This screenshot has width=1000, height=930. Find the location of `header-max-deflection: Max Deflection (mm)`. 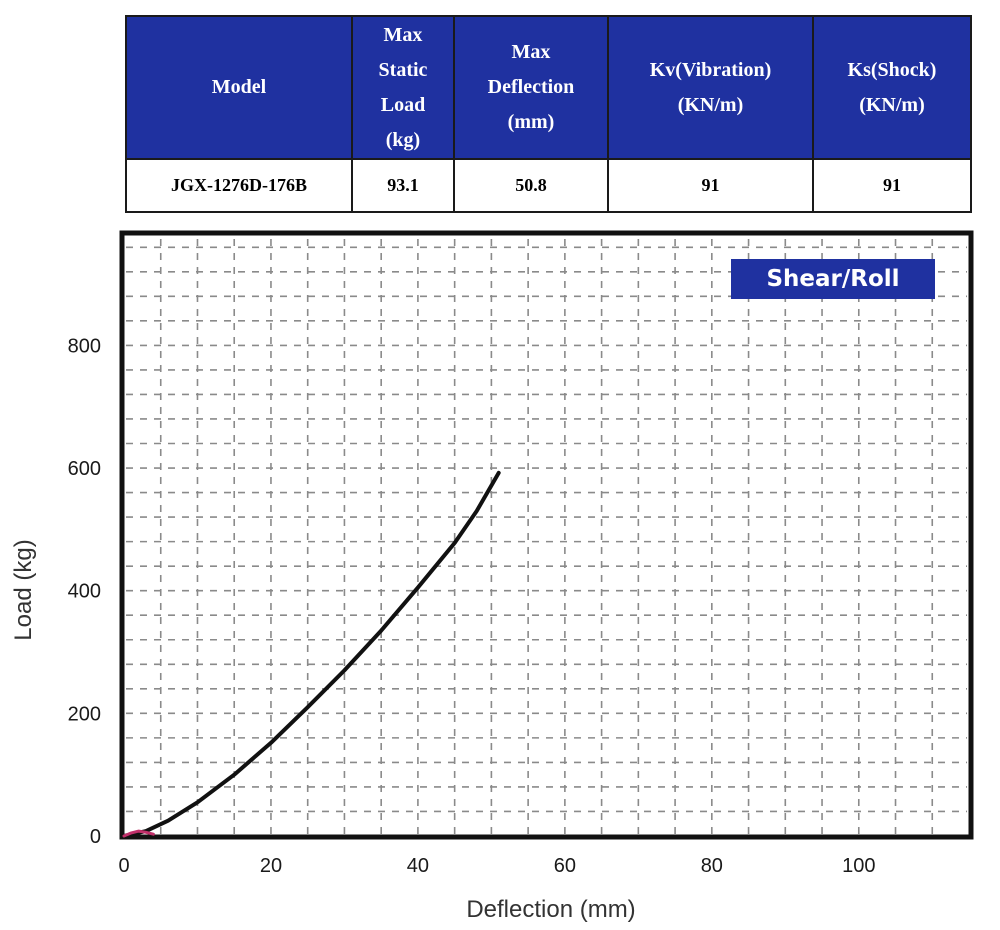

header-max-deflection: Max Deflection (mm) is located at coordinates (531, 87).